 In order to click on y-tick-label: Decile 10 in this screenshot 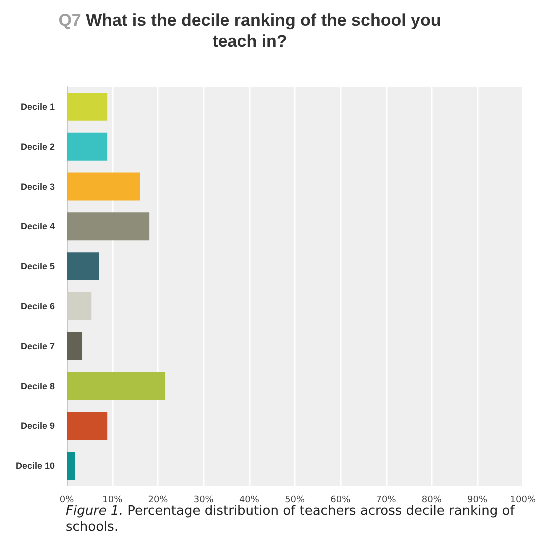, I will do `click(35, 466)`.